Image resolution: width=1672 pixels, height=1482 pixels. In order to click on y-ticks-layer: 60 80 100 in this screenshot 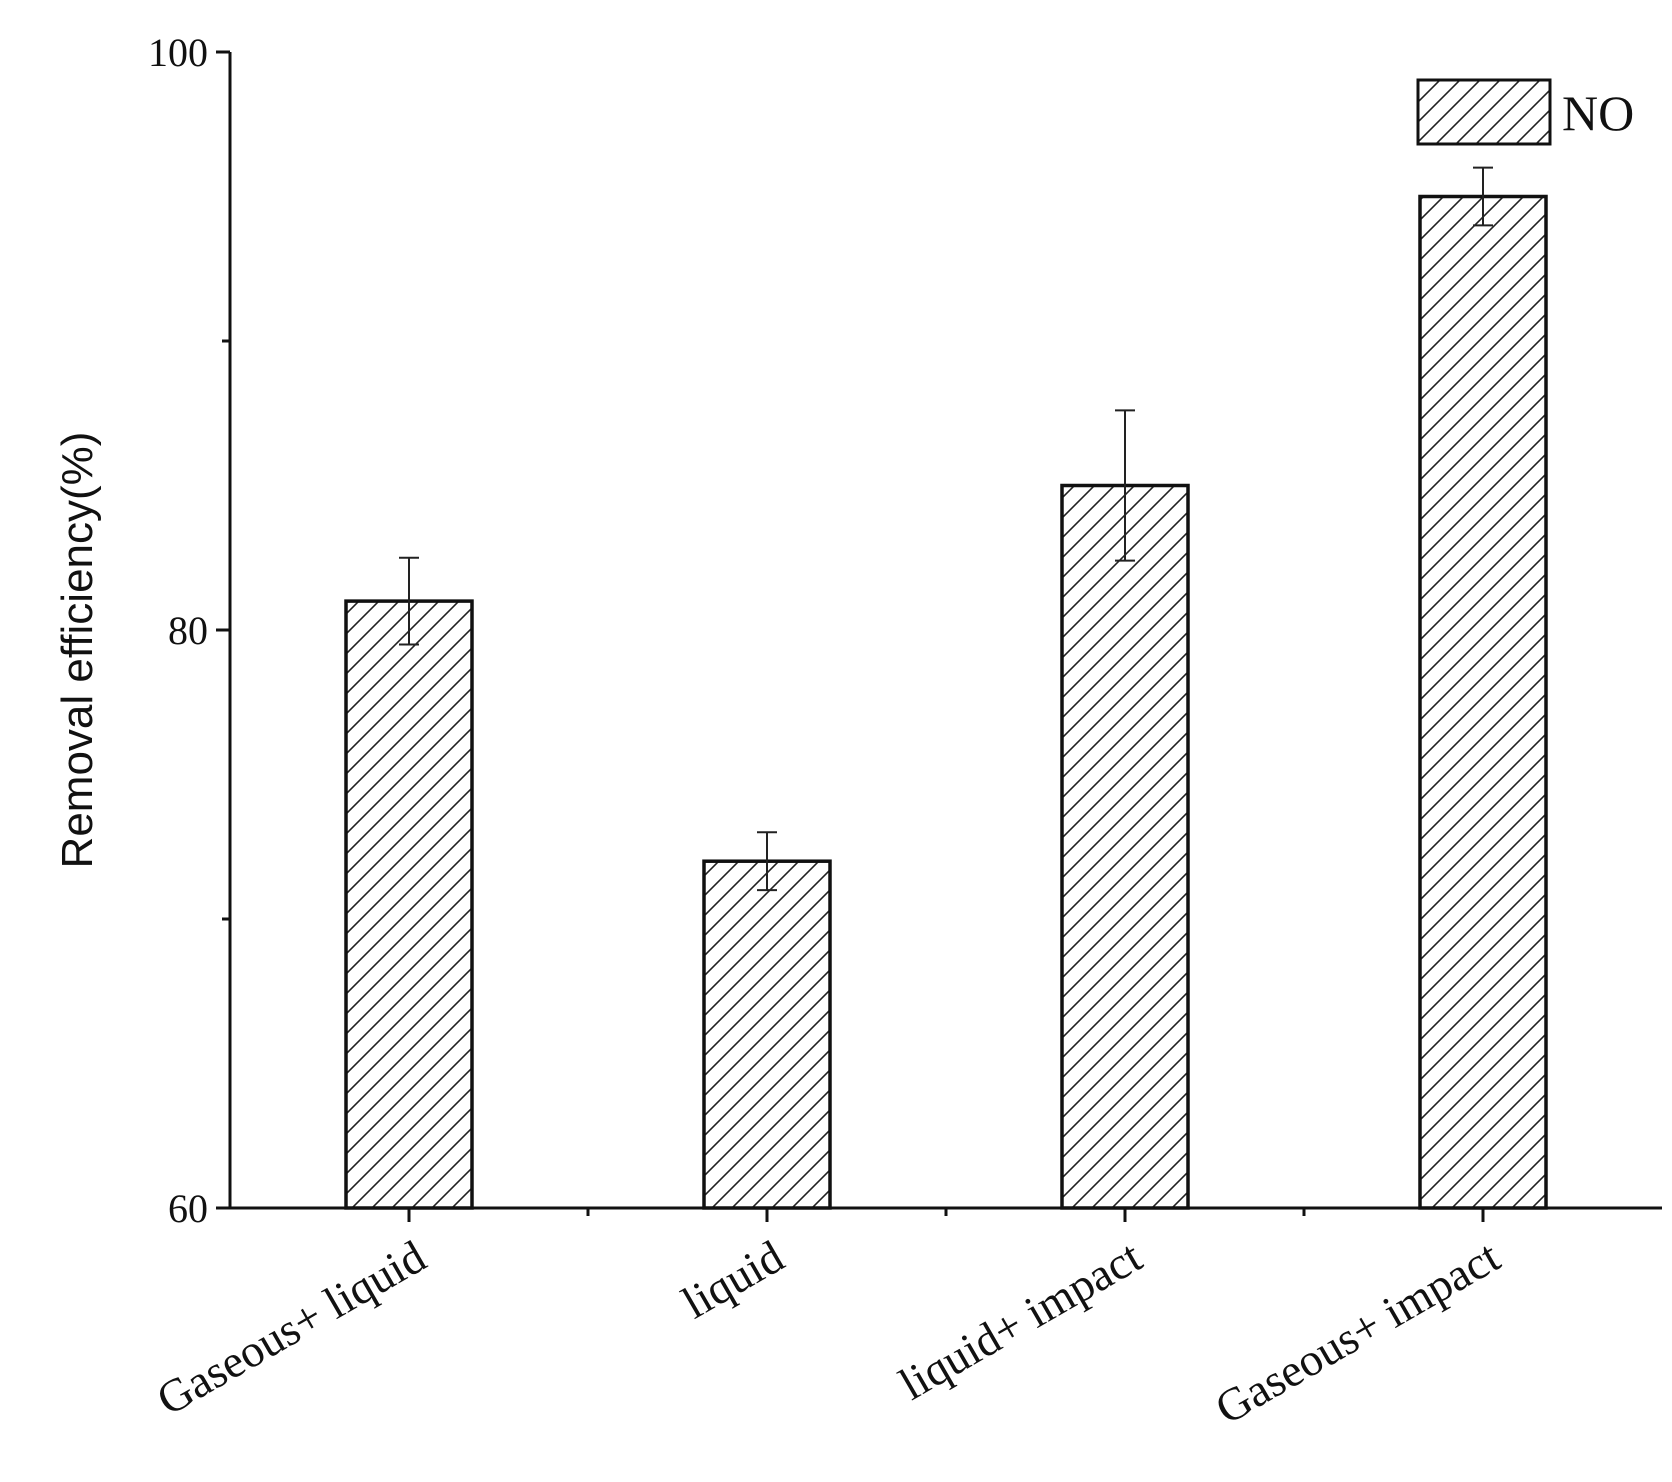, I will do `click(189, 630)`.